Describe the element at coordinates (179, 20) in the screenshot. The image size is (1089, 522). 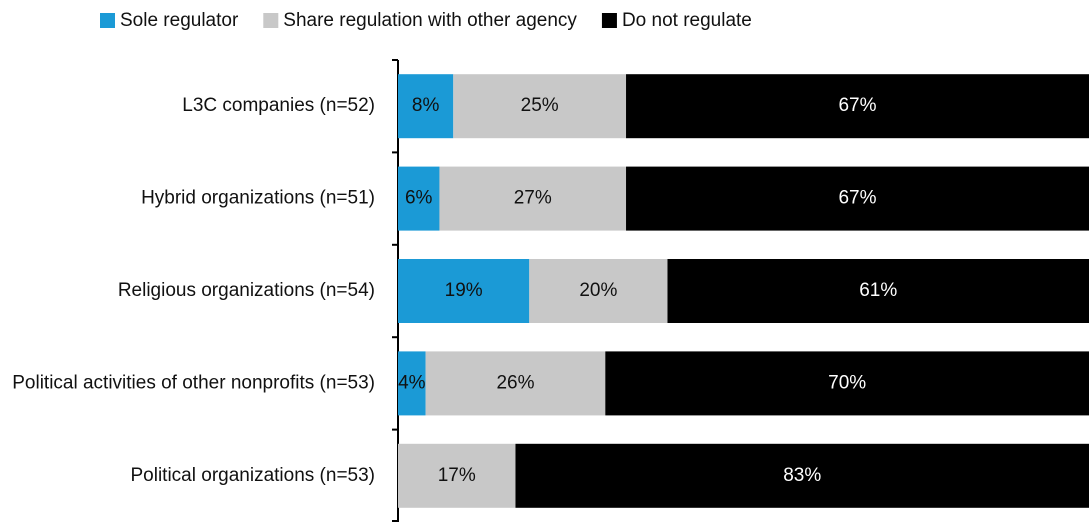
I see `legend-label: Sole regulator` at that location.